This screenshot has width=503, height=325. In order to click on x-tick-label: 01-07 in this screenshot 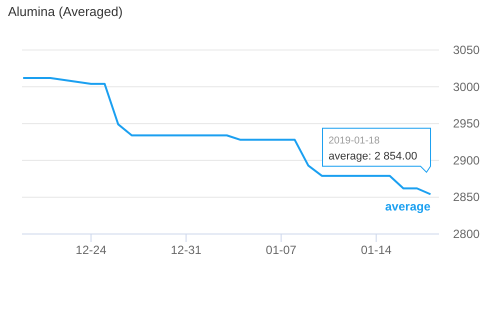, I will do `click(281, 250)`.